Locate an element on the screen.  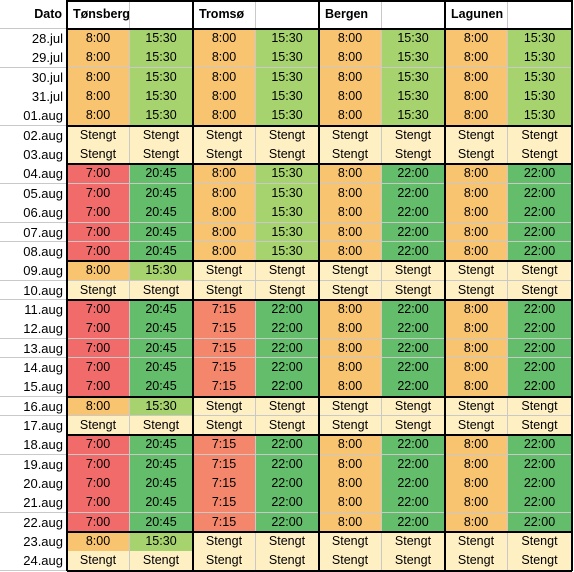
header-tromso: Tromsø is located at coordinates (224, 14).